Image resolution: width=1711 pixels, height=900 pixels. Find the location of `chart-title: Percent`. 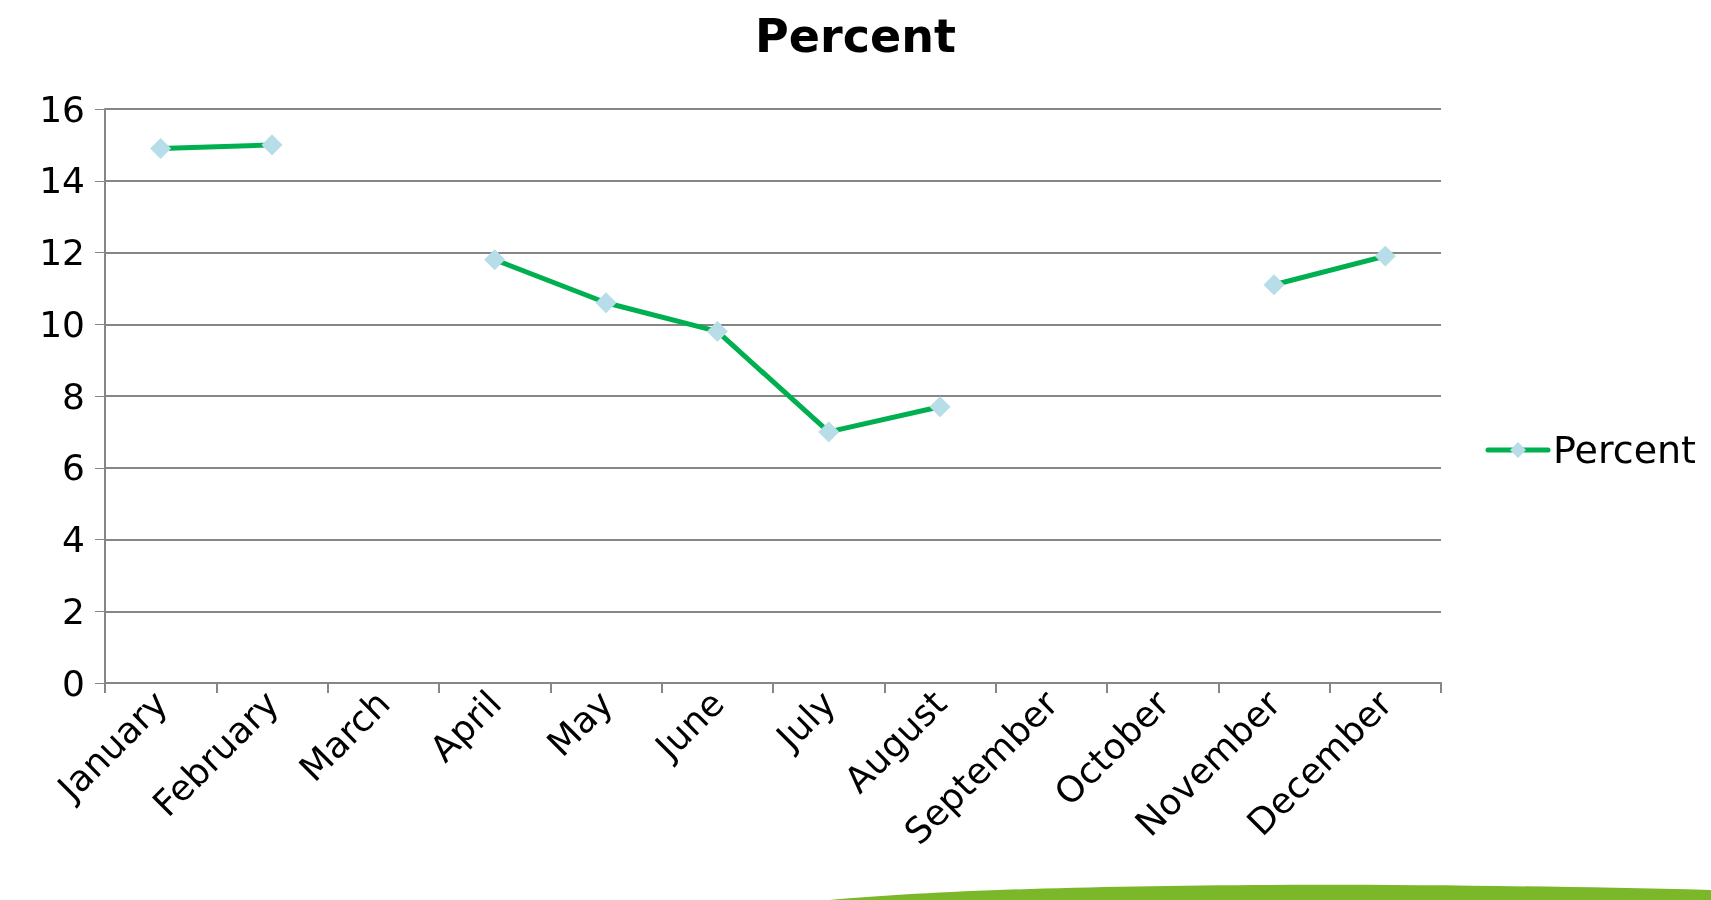

chart-title: Percent is located at coordinates (855, 36).